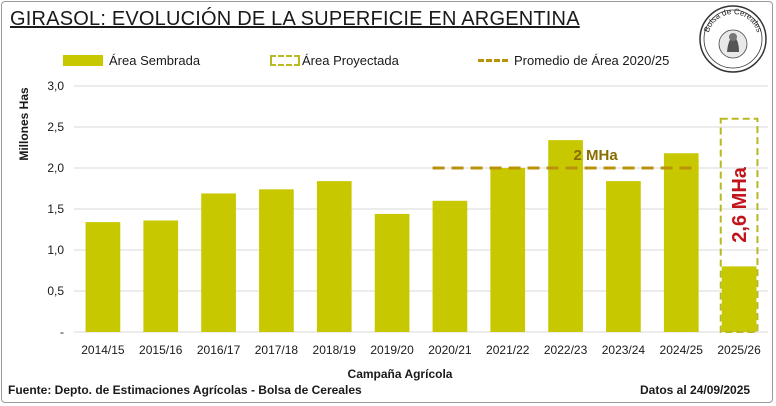 The image size is (776, 406). Describe the element at coordinates (591, 195) in the screenshot. I see `chart-annotations: 2 MHa 2,6 MHa` at that location.